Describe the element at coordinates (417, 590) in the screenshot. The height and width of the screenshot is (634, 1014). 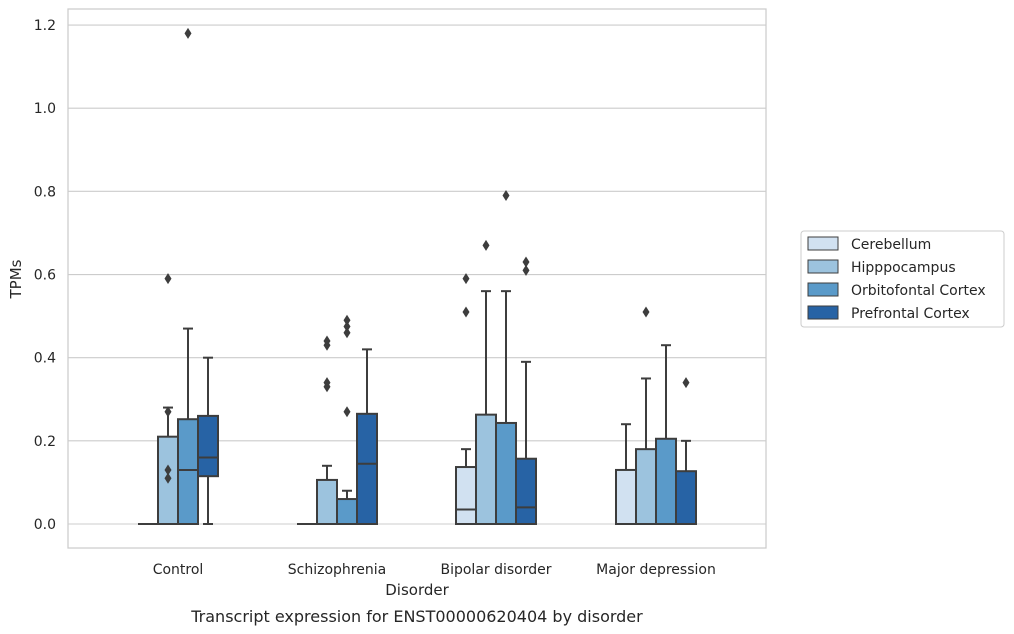
I see `x-axis-label: Disorder` at that location.